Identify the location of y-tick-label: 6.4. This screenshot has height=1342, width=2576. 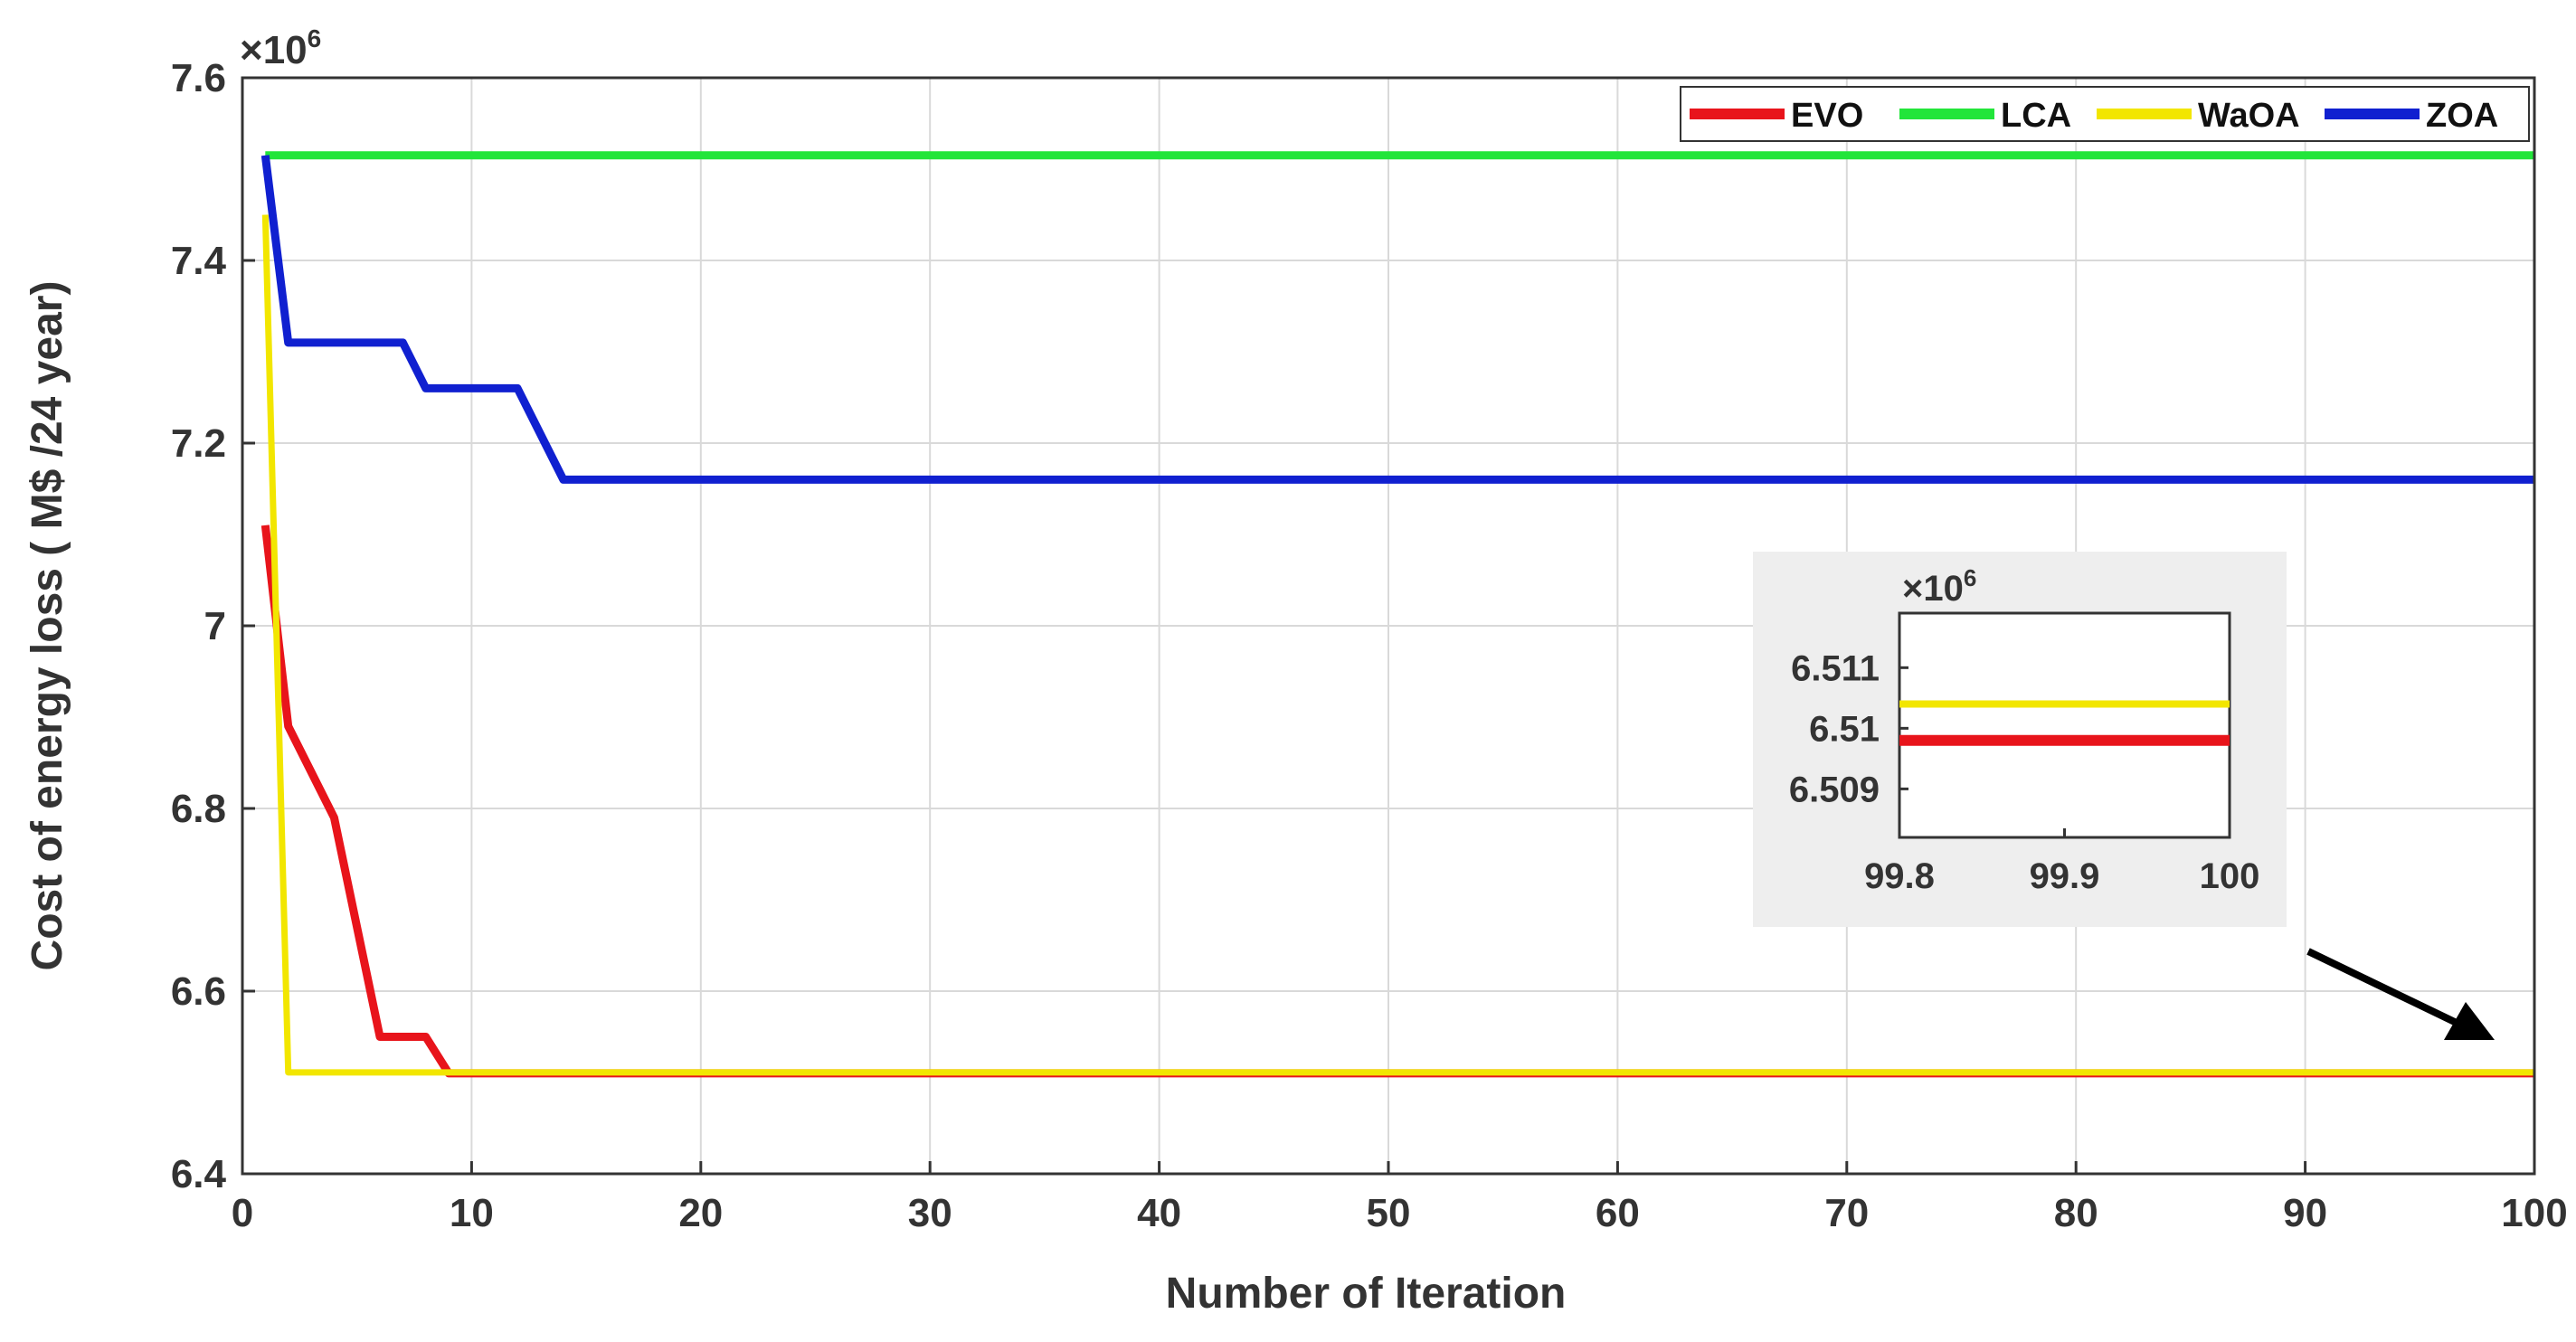
(199, 1174).